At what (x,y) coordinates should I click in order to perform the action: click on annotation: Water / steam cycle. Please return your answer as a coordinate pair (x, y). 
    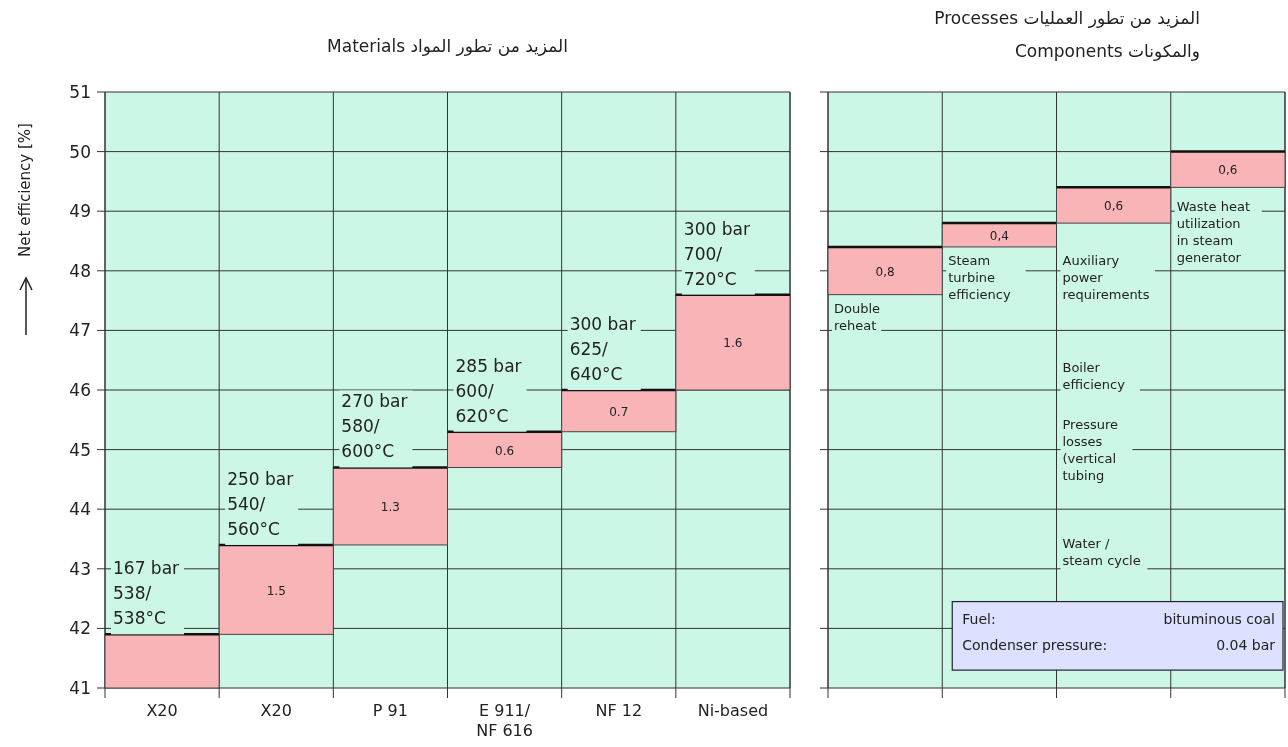
    Looking at the image, I should click on (1101, 551).